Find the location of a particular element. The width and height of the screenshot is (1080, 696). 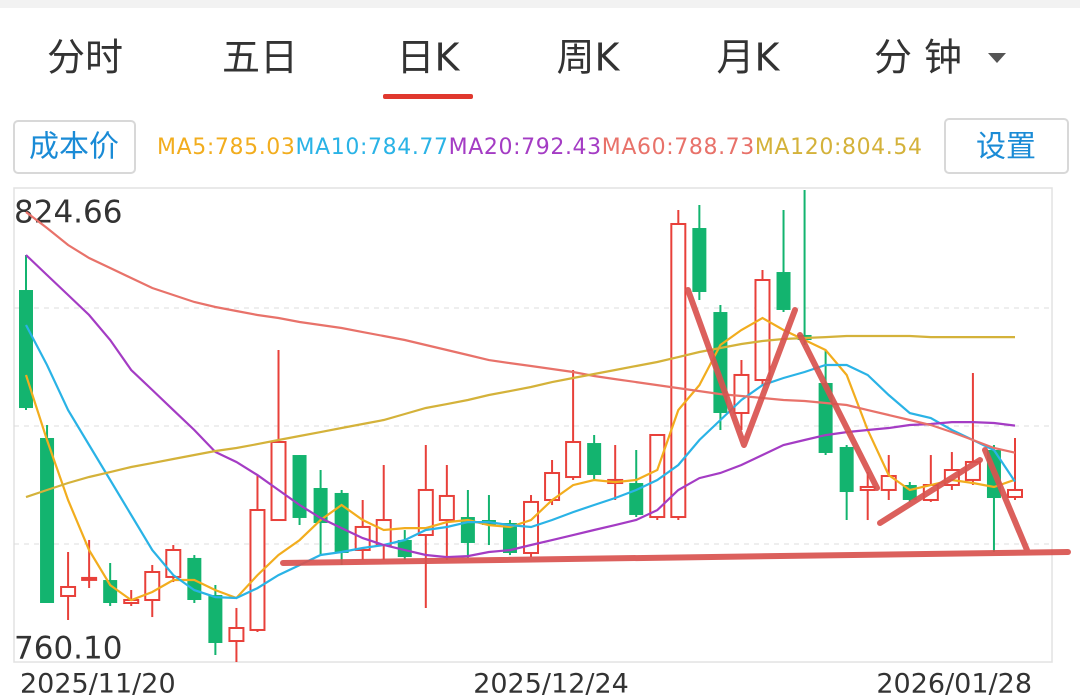

x-tick-label: 2025/12/24 is located at coordinates (551, 682).